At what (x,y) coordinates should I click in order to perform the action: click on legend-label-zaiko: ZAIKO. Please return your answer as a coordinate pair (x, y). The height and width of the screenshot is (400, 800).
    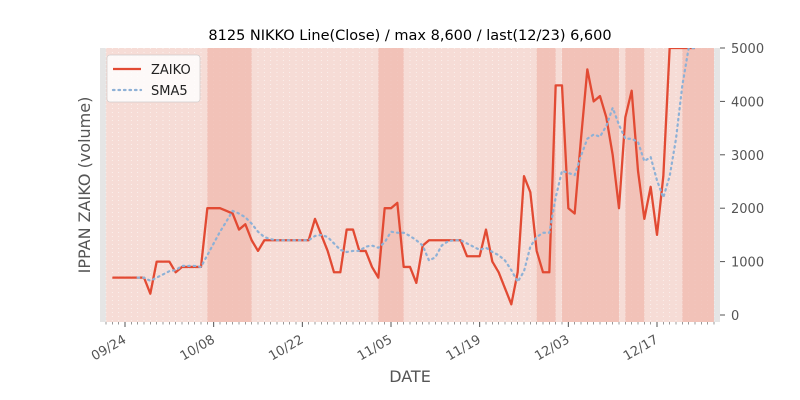
    Looking at the image, I should click on (171, 70).